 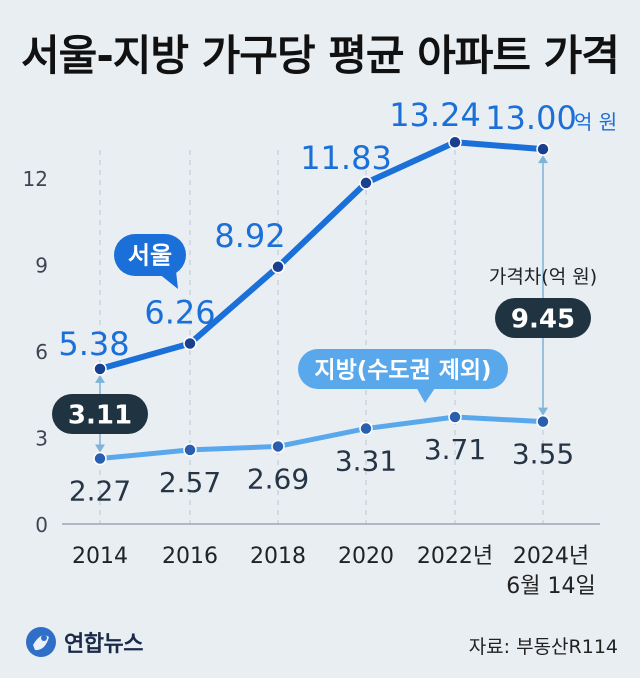 I want to click on gap-2014-arrow-up, so click(x=100, y=378).